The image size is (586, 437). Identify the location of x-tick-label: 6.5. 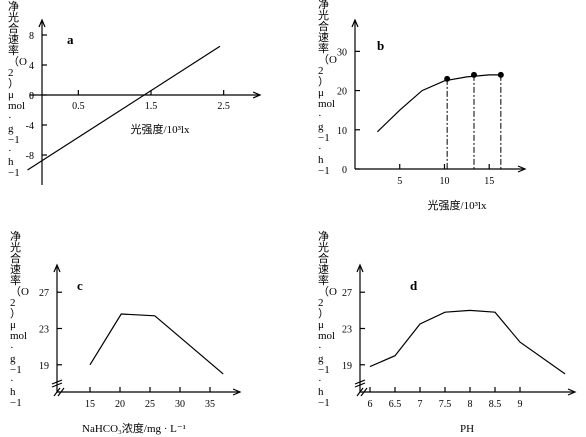
(395, 404).